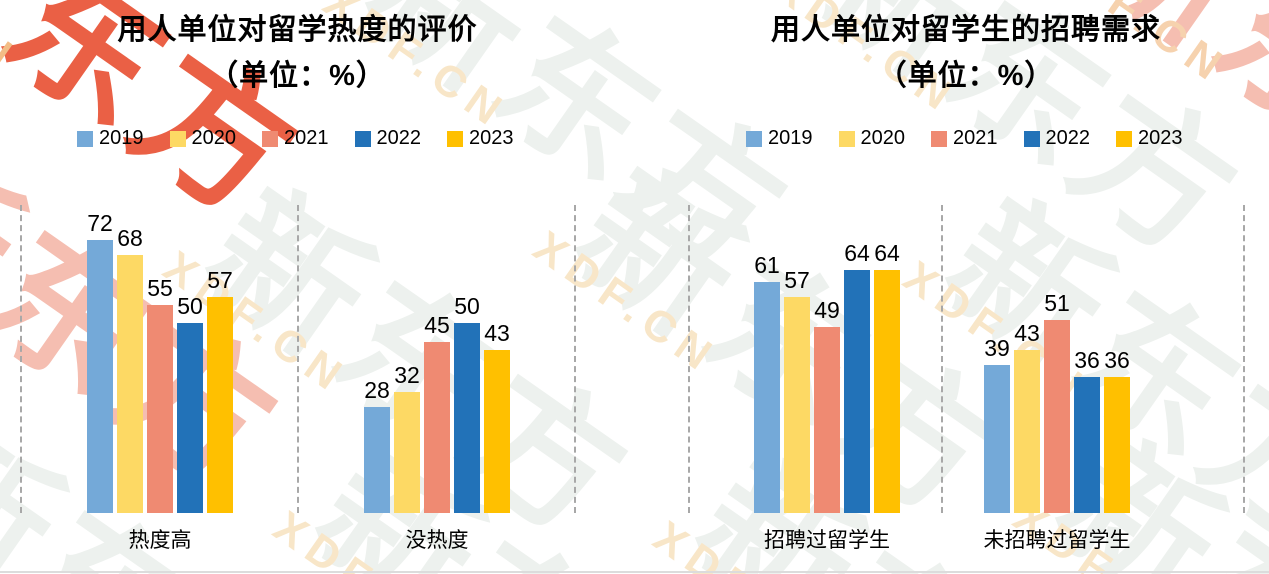  What do you see at coordinates (767, 265) in the screenshot?
I see `bar-value-label: 61` at bounding box center [767, 265].